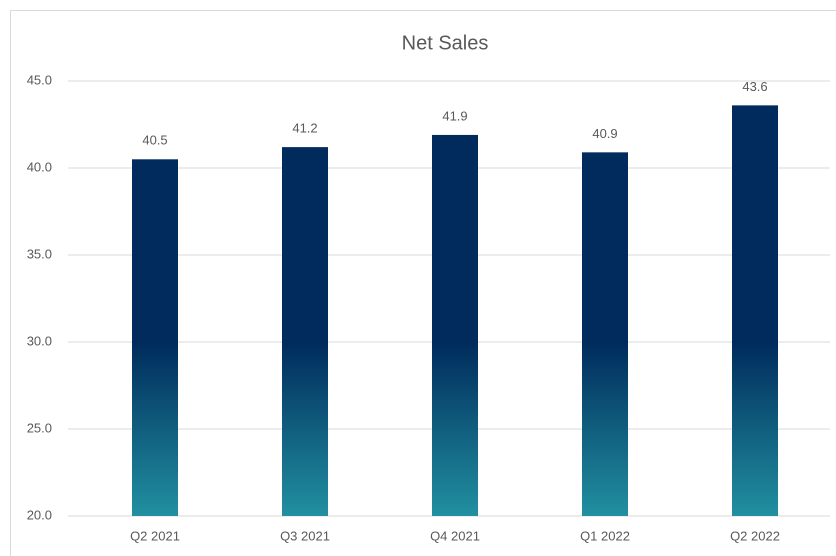 Image resolution: width=836 pixels, height=556 pixels. What do you see at coordinates (39, 427) in the screenshot?
I see `y-tick-label: 25.0` at bounding box center [39, 427].